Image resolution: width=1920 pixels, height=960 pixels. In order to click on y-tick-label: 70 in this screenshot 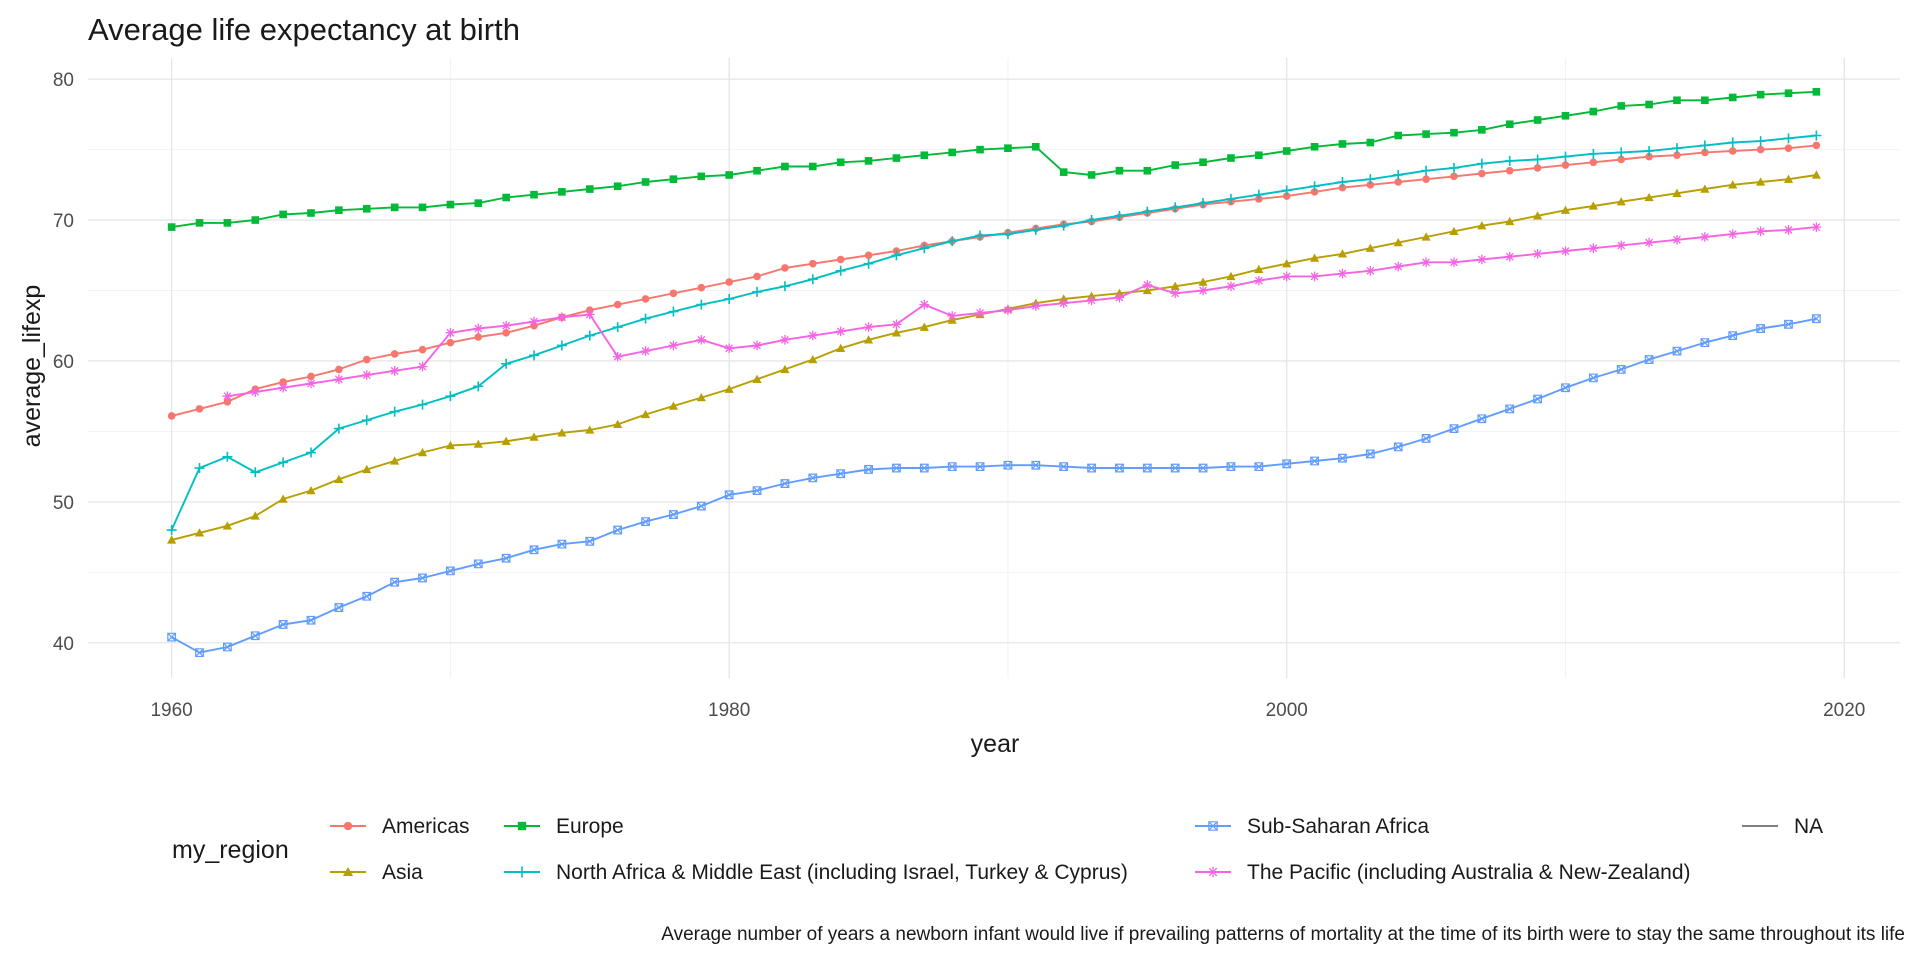, I will do `click(63, 221)`.